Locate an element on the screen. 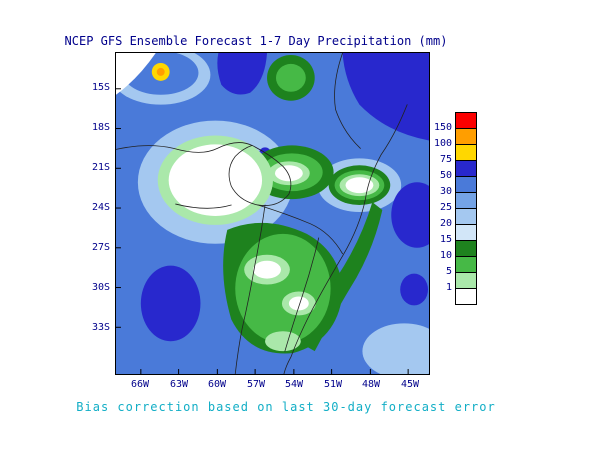 Image resolution: width=600 pixels, height=450 pixels. y-tick-label: 30S is located at coordinates (100, 287).